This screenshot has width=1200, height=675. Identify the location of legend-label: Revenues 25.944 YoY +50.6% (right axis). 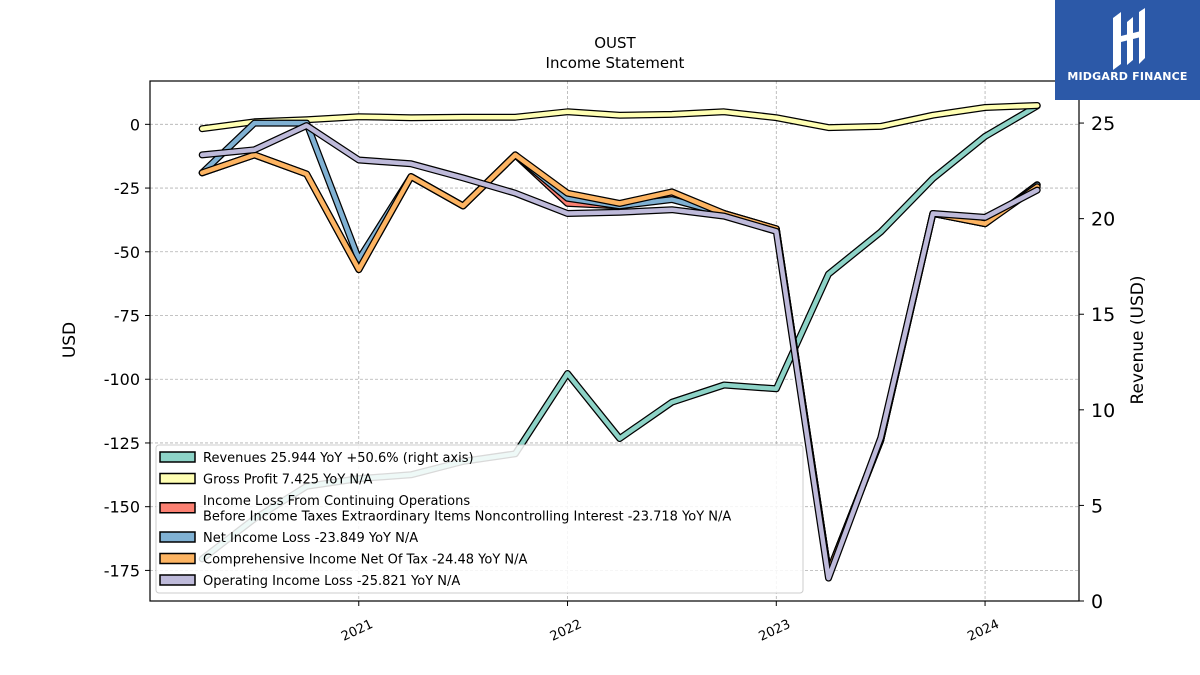
(338, 458).